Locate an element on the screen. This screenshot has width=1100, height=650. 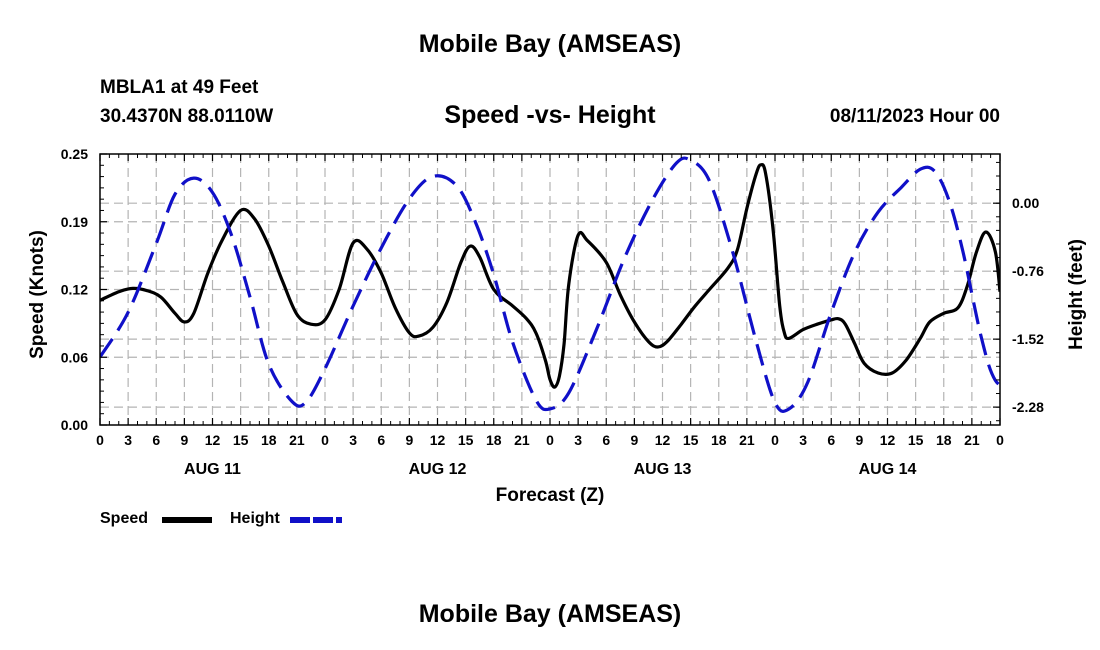
y-left-tick-label: 0.25 is located at coordinates (74, 154).